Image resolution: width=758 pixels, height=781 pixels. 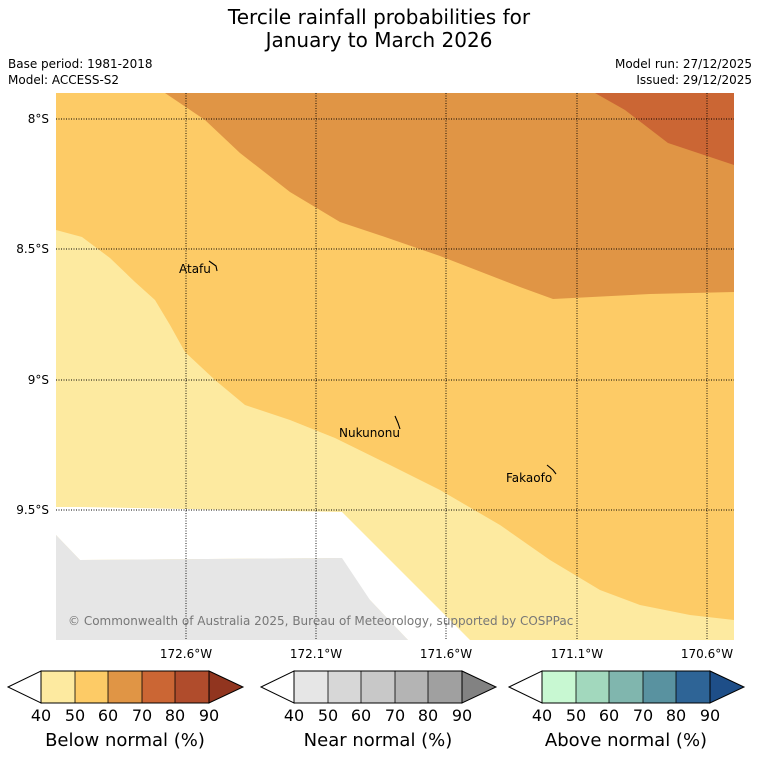 What do you see at coordinates (75, 715) in the screenshot?
I see `legend-below-tick: 50` at bounding box center [75, 715].